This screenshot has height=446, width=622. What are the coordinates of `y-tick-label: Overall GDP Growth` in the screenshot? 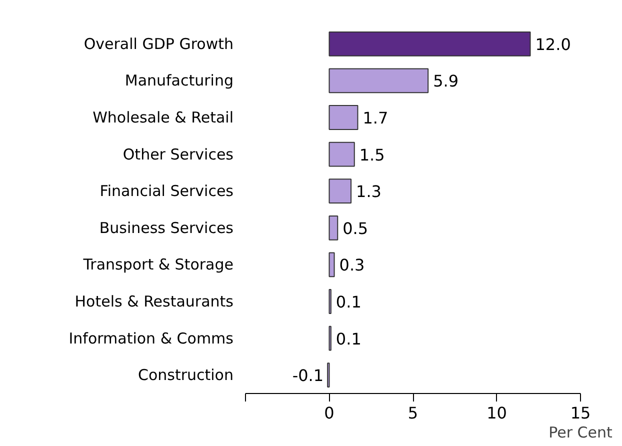 It's located at (159, 43).